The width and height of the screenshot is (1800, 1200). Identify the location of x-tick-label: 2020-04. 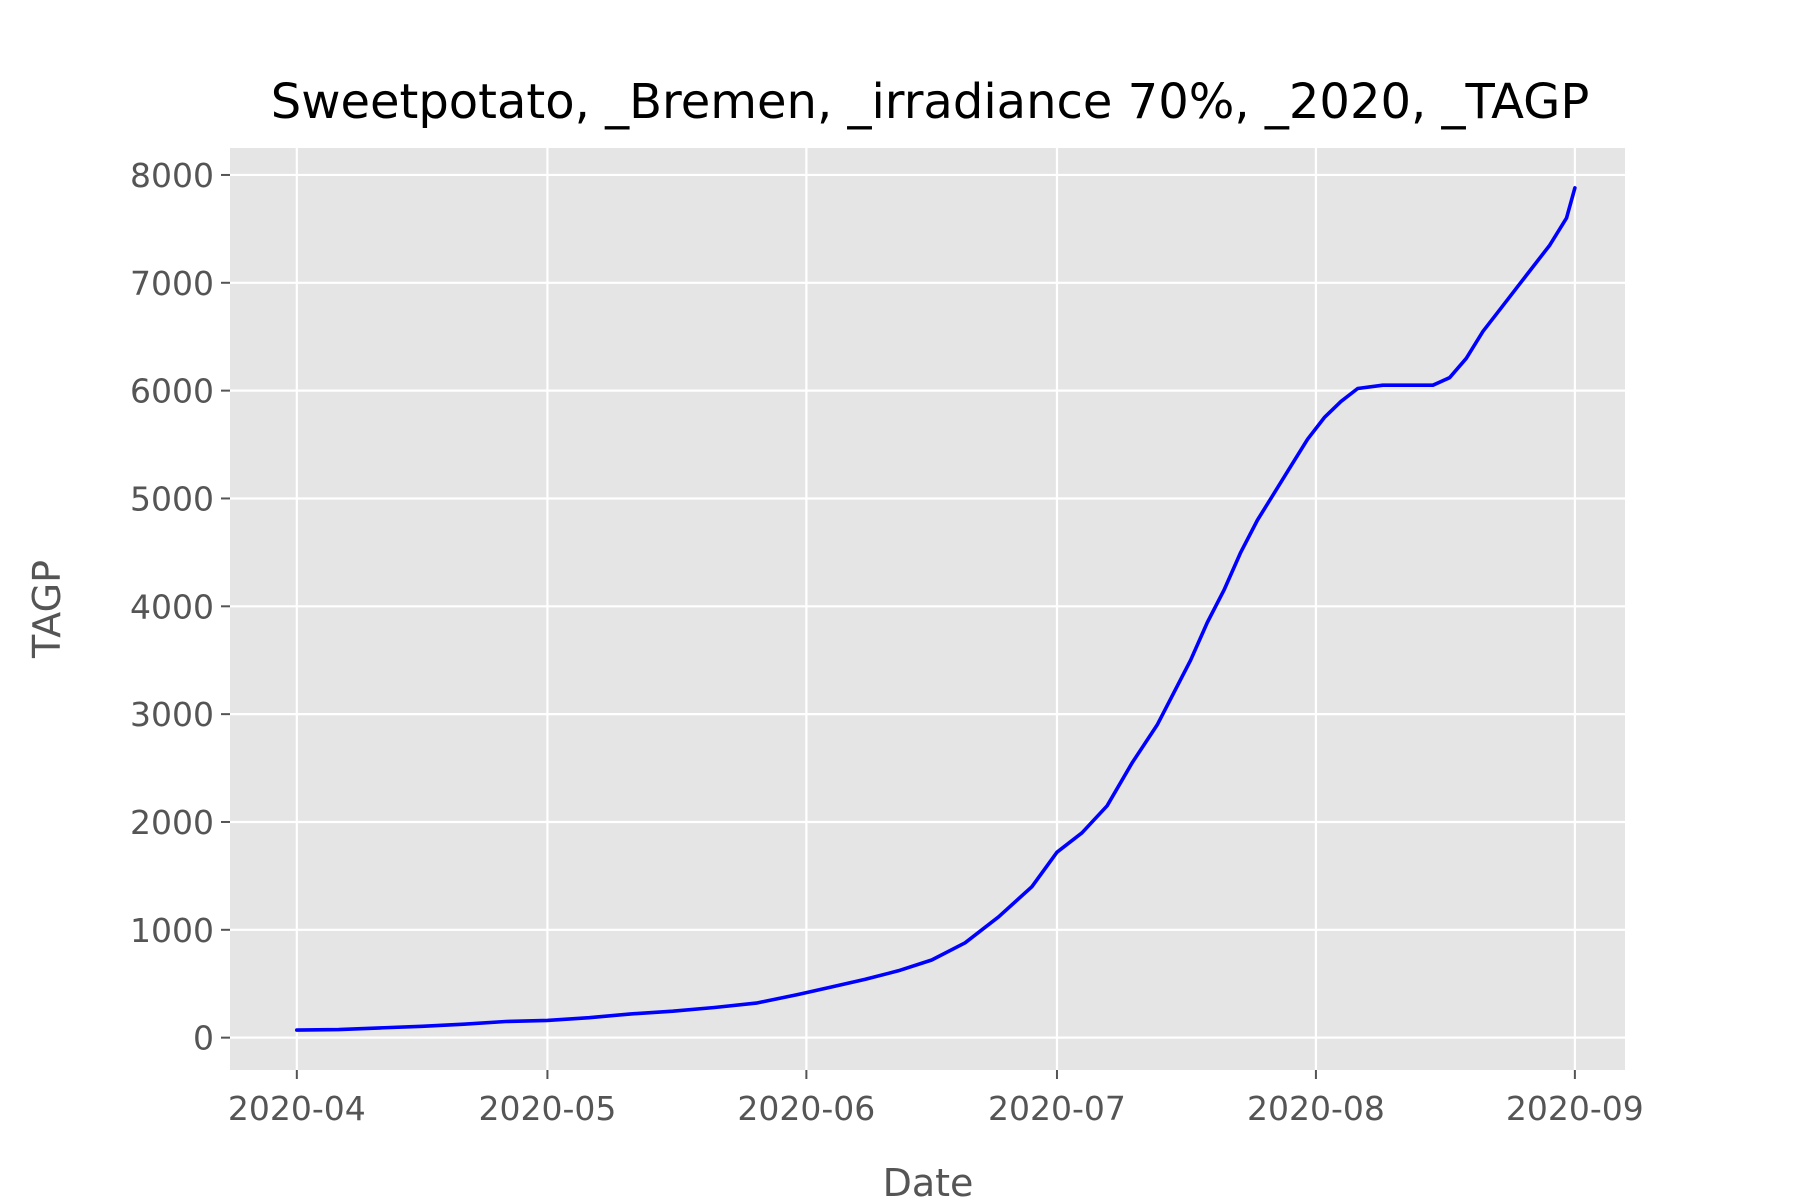
(297, 1108).